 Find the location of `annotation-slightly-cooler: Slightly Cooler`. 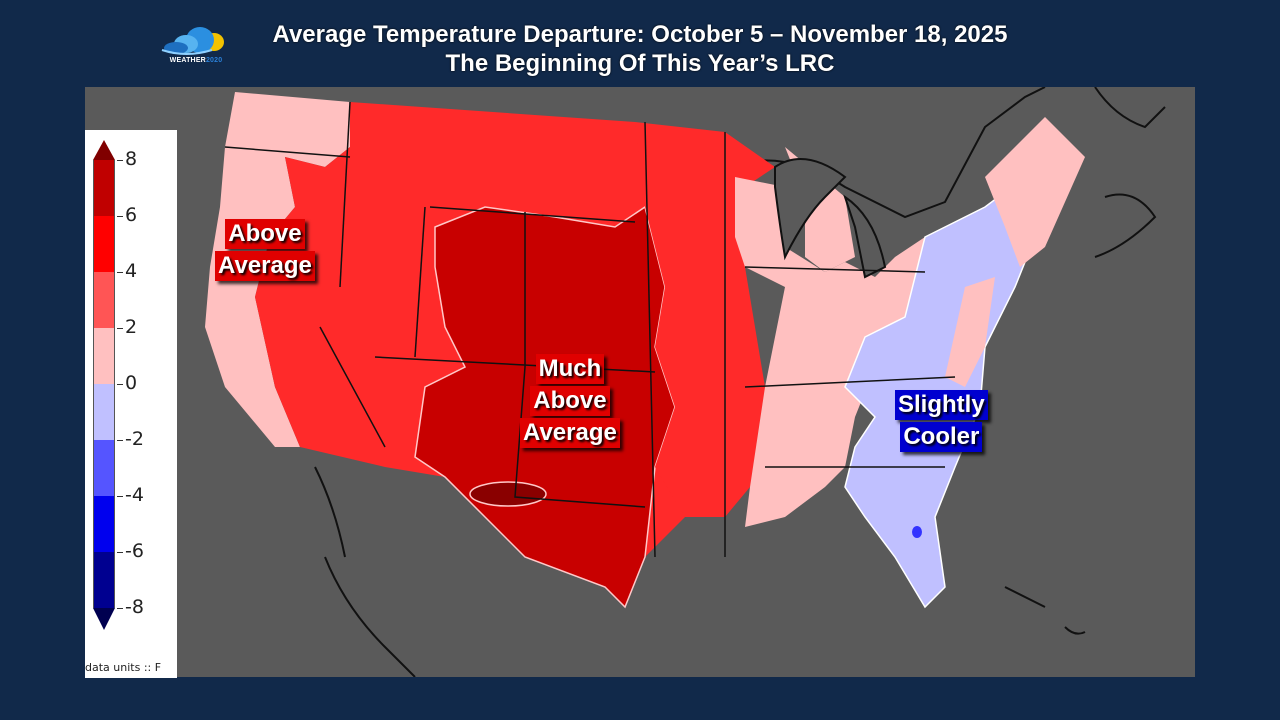

annotation-slightly-cooler: Slightly Cooler is located at coordinates (941, 421).